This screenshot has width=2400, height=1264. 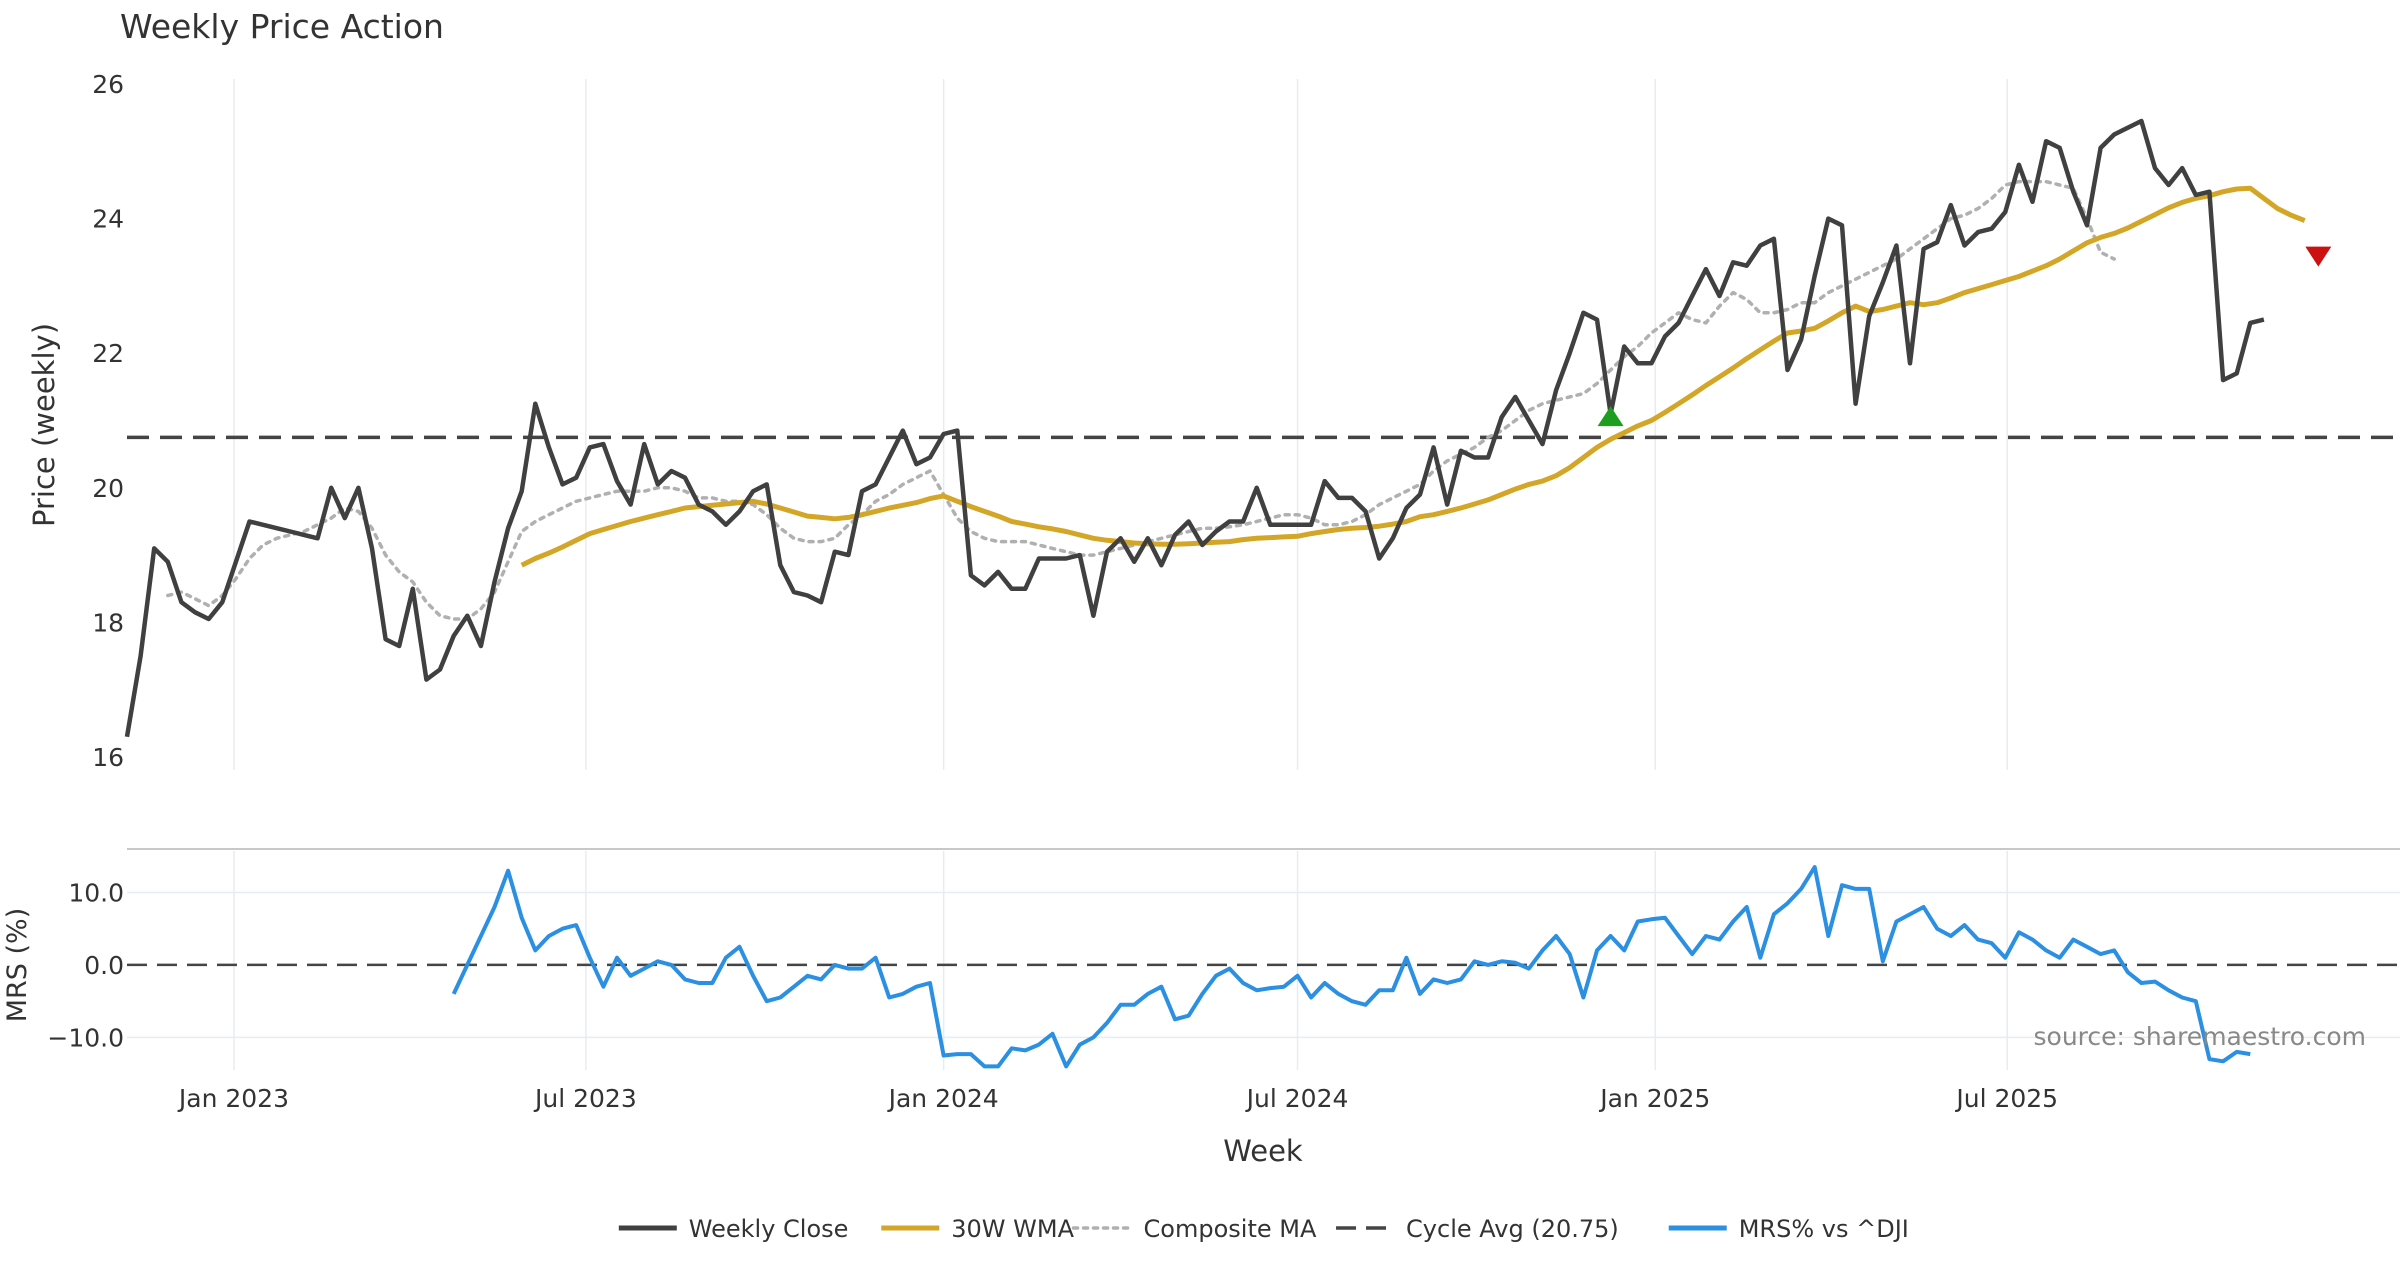 What do you see at coordinates (108, 421) in the screenshot?
I see `price-y-axis: 16 18 20 22 24 26` at bounding box center [108, 421].